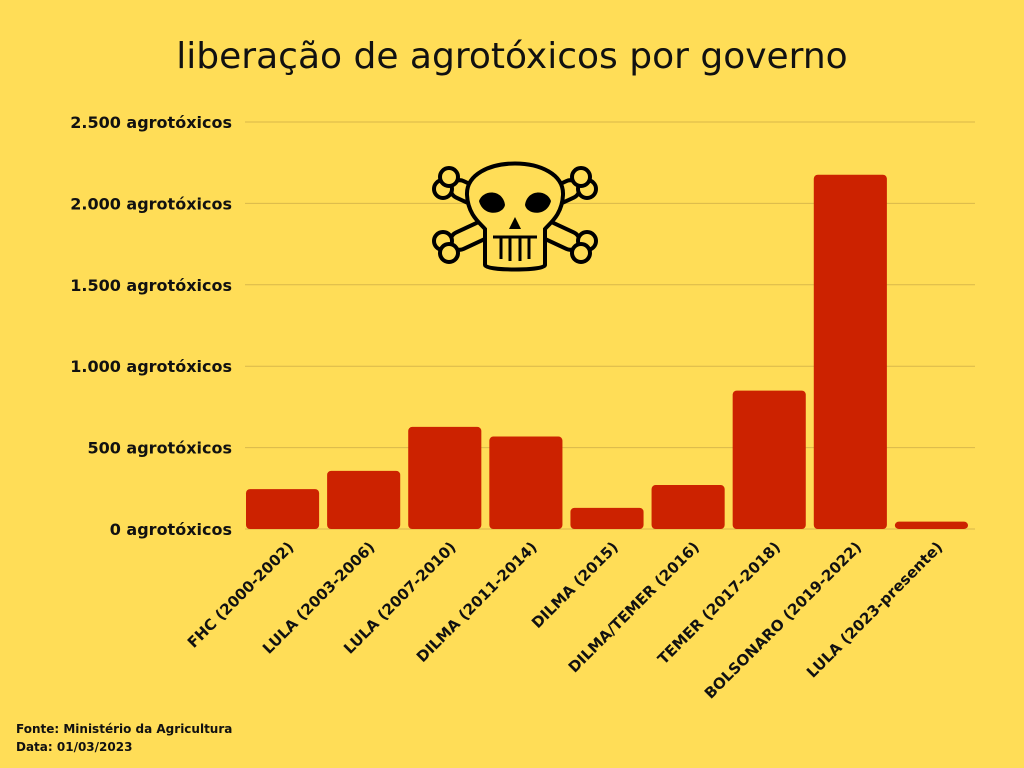  Describe the element at coordinates (783, 620) in the screenshot. I see `x-tick-label: BOLSONARO (2019-2022)` at that location.